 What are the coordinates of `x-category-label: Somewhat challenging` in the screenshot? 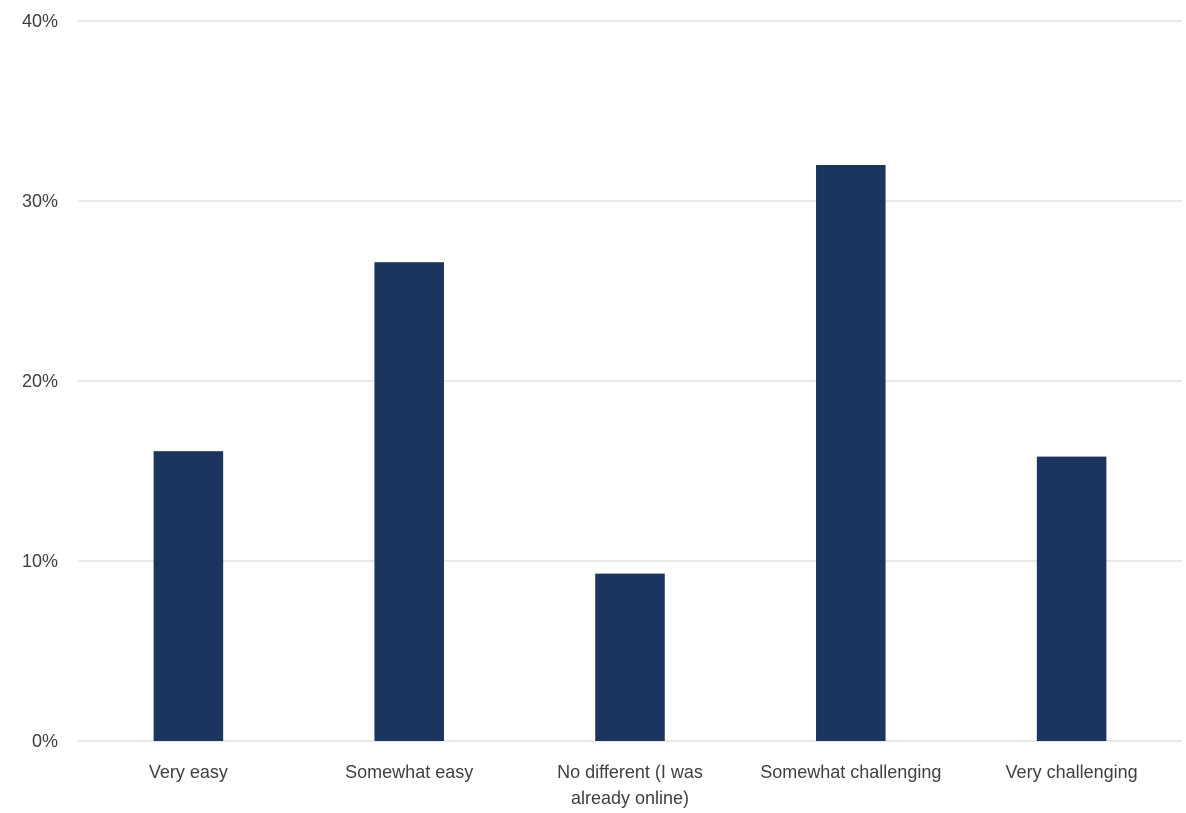 It's located at (850, 772).